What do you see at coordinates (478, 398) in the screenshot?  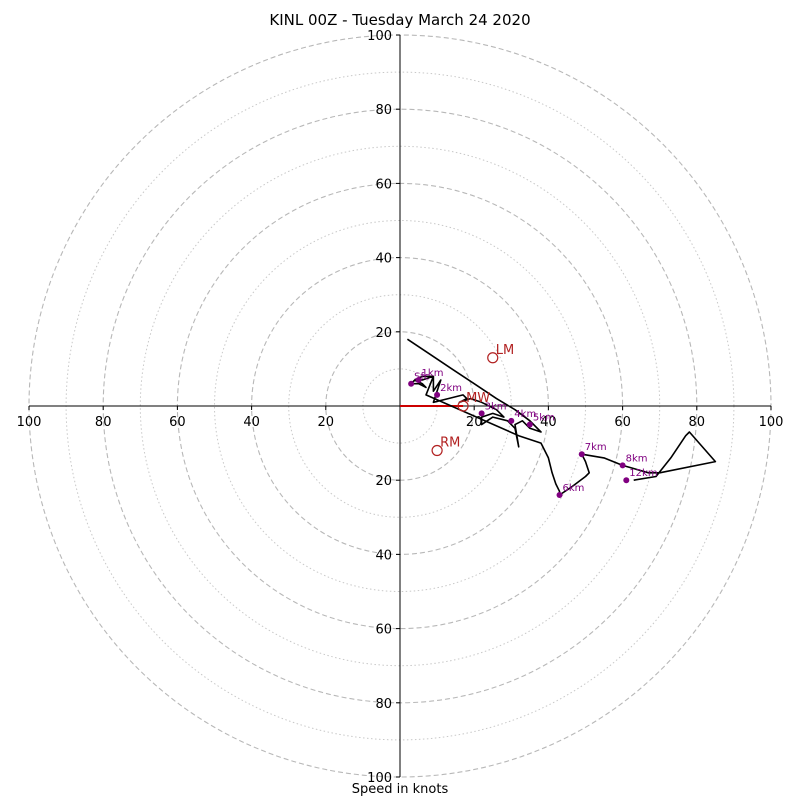 I see `storm-motion-label: MW` at bounding box center [478, 398].